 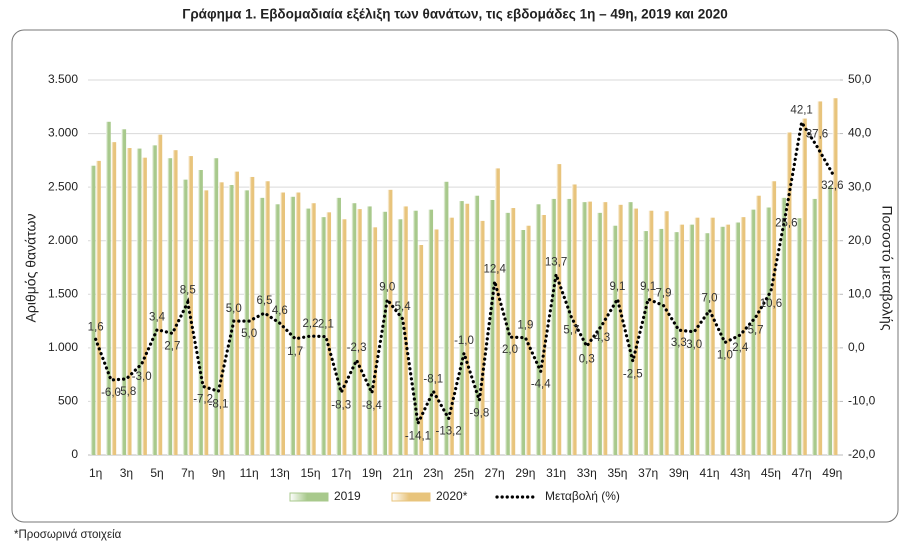 What do you see at coordinates (452, 496) in the screenshot?
I see `legend-label: 2020*` at bounding box center [452, 496].